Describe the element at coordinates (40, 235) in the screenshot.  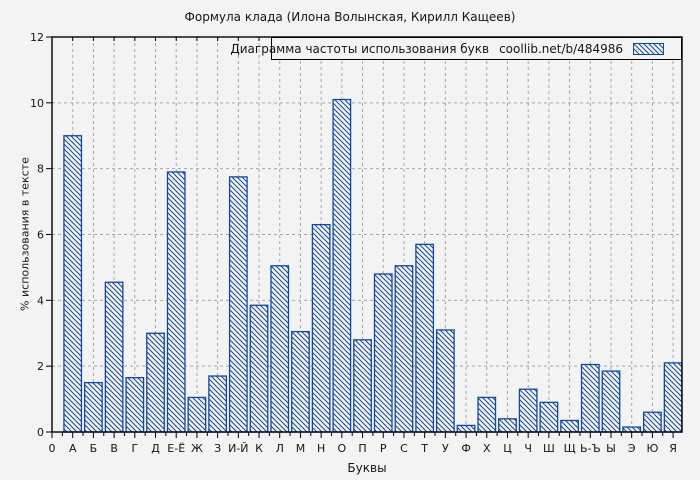
I see `y-tick-6: 6` at that location.